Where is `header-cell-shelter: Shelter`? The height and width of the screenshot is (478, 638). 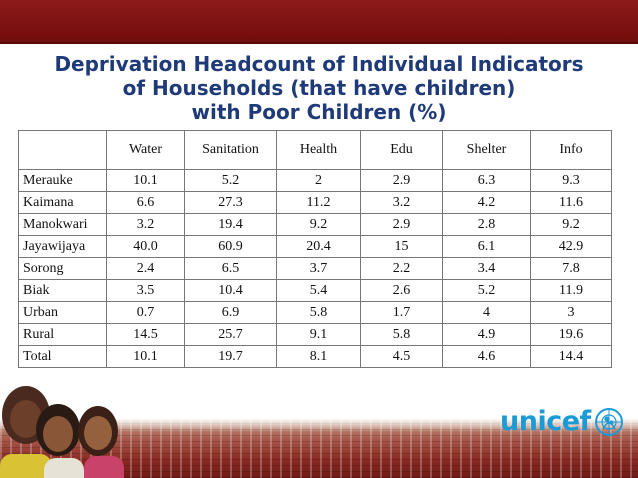
header-cell-shelter: Shelter is located at coordinates (486, 150).